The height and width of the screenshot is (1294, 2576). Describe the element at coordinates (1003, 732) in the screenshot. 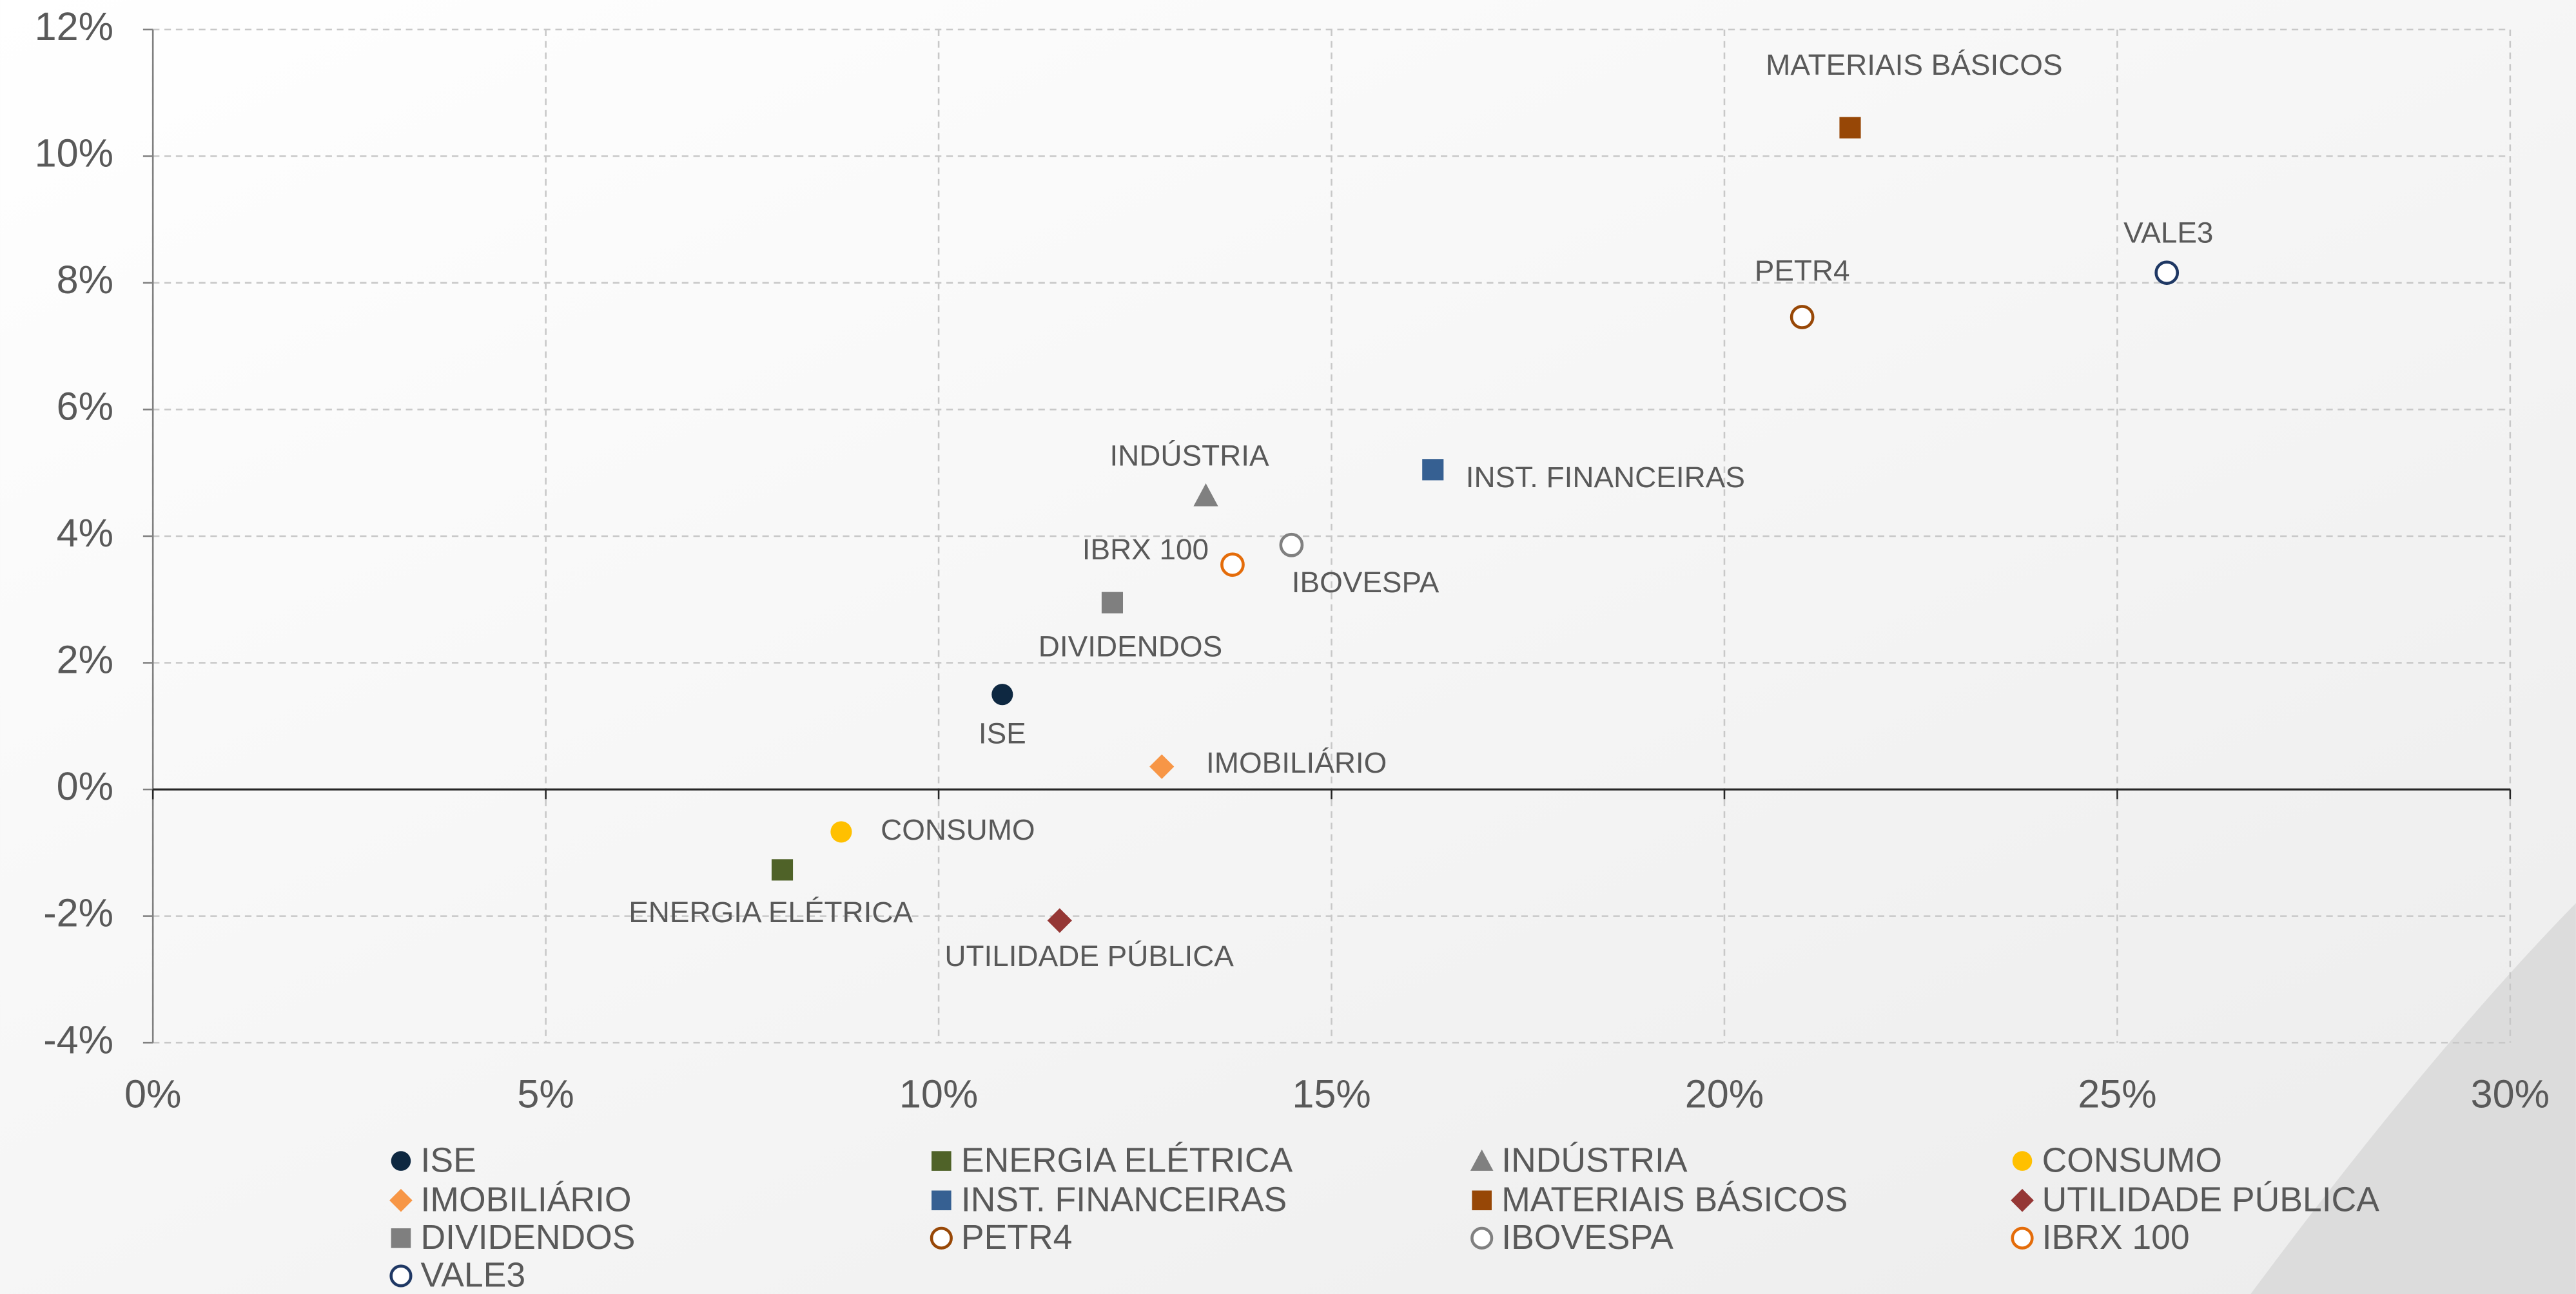

I see `point-label: ISE` at that location.